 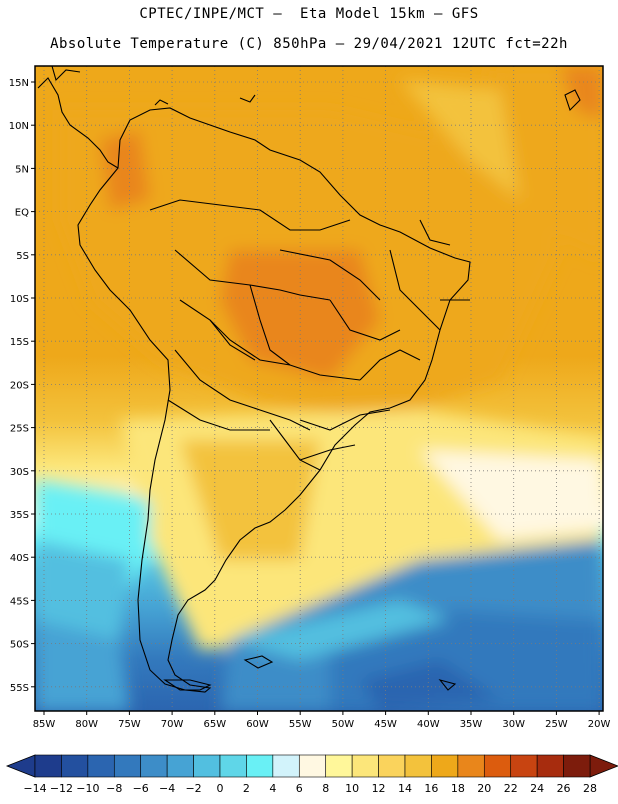 I want to click on lat-tick-label: 30S, so click(x=19, y=472).